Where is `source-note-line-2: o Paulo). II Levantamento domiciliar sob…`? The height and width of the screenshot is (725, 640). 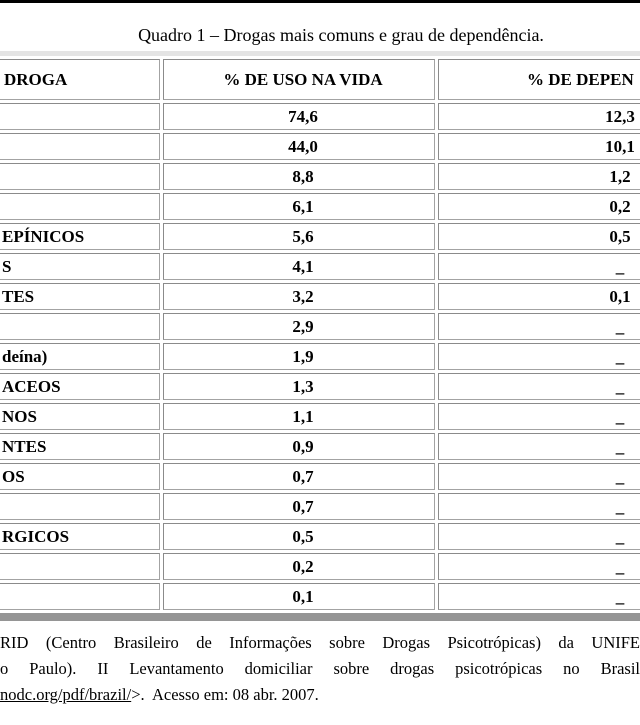 source-note-line-2: o Paulo). II Levantamento domiciliar sob… is located at coordinates (320, 668).